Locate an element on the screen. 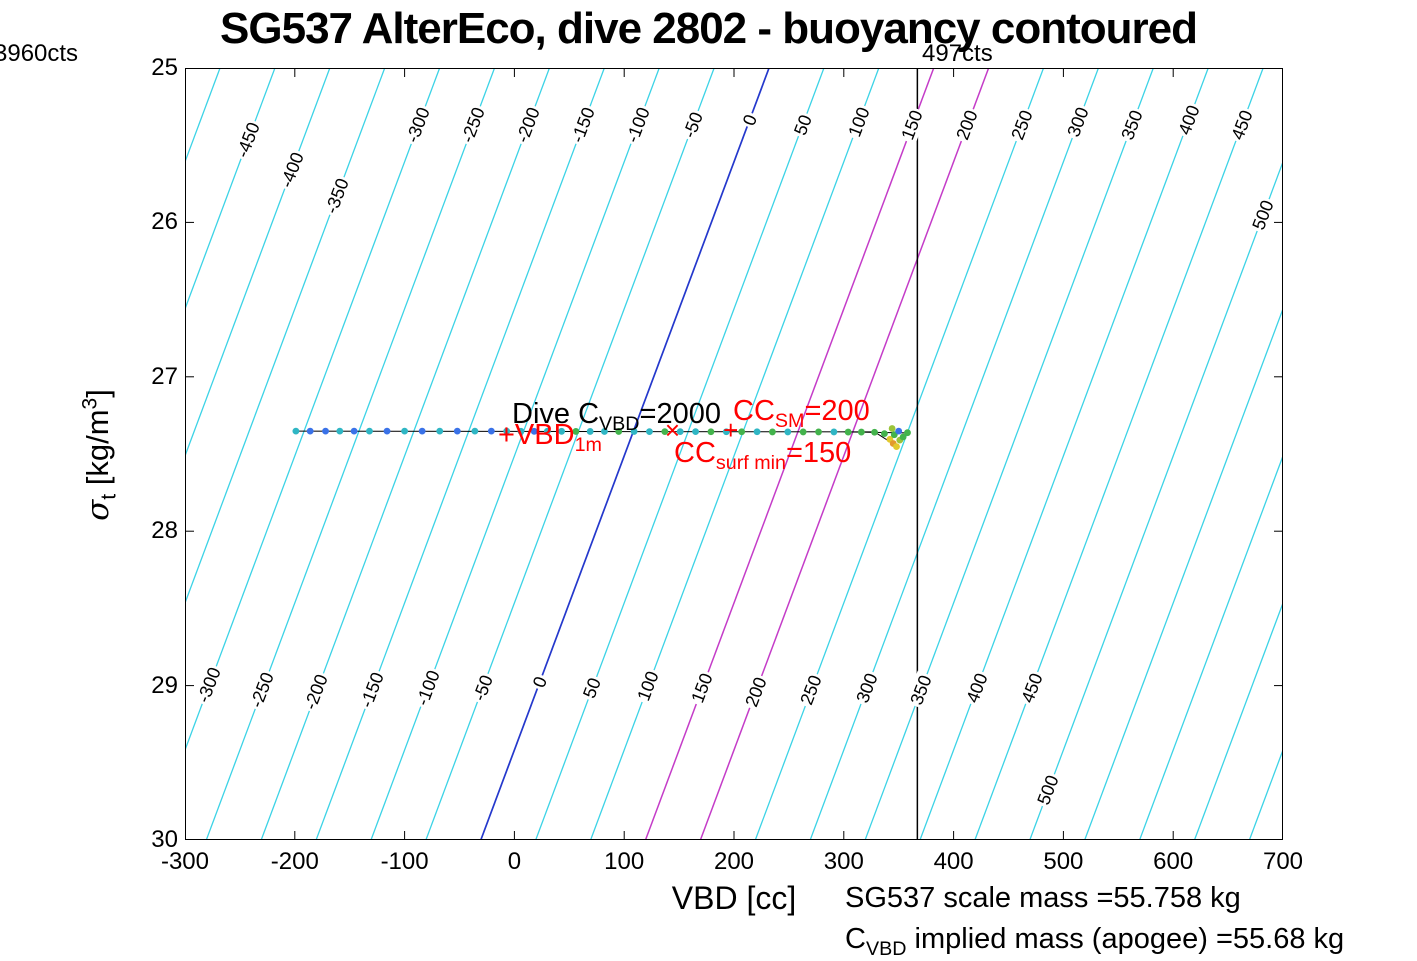  y-tick-label-26: 26 is located at coordinates (164, 222).